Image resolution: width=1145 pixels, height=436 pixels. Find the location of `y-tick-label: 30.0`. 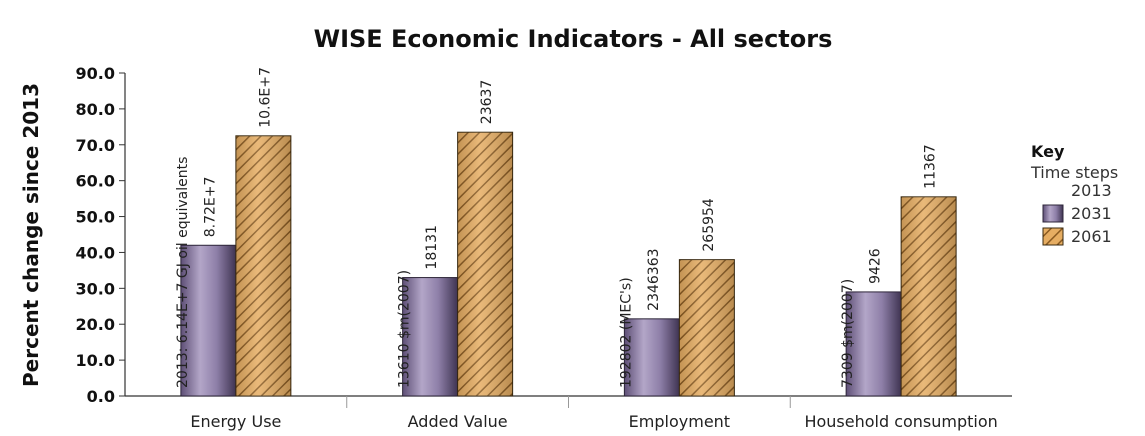

y-tick-label: 30.0 is located at coordinates (95, 288).